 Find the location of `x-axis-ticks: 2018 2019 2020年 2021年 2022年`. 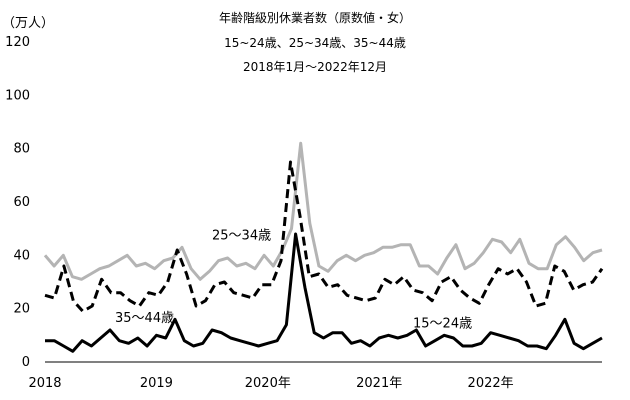

x-axis-ticks: 2018 2019 2020年 2021年 2022年 is located at coordinates (270, 383).